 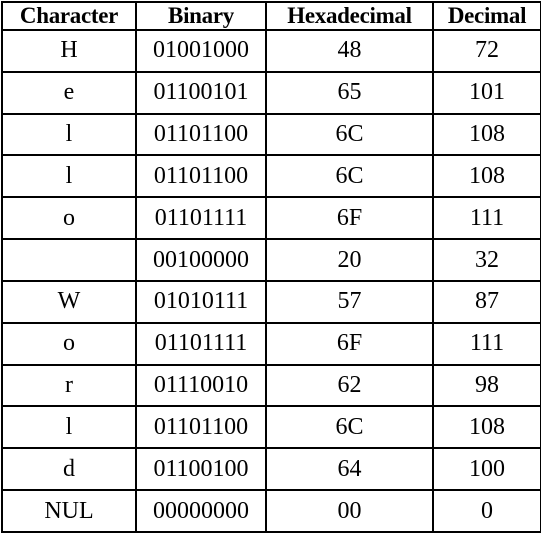 I want to click on cell-binary: 00000000, so click(x=201, y=511).